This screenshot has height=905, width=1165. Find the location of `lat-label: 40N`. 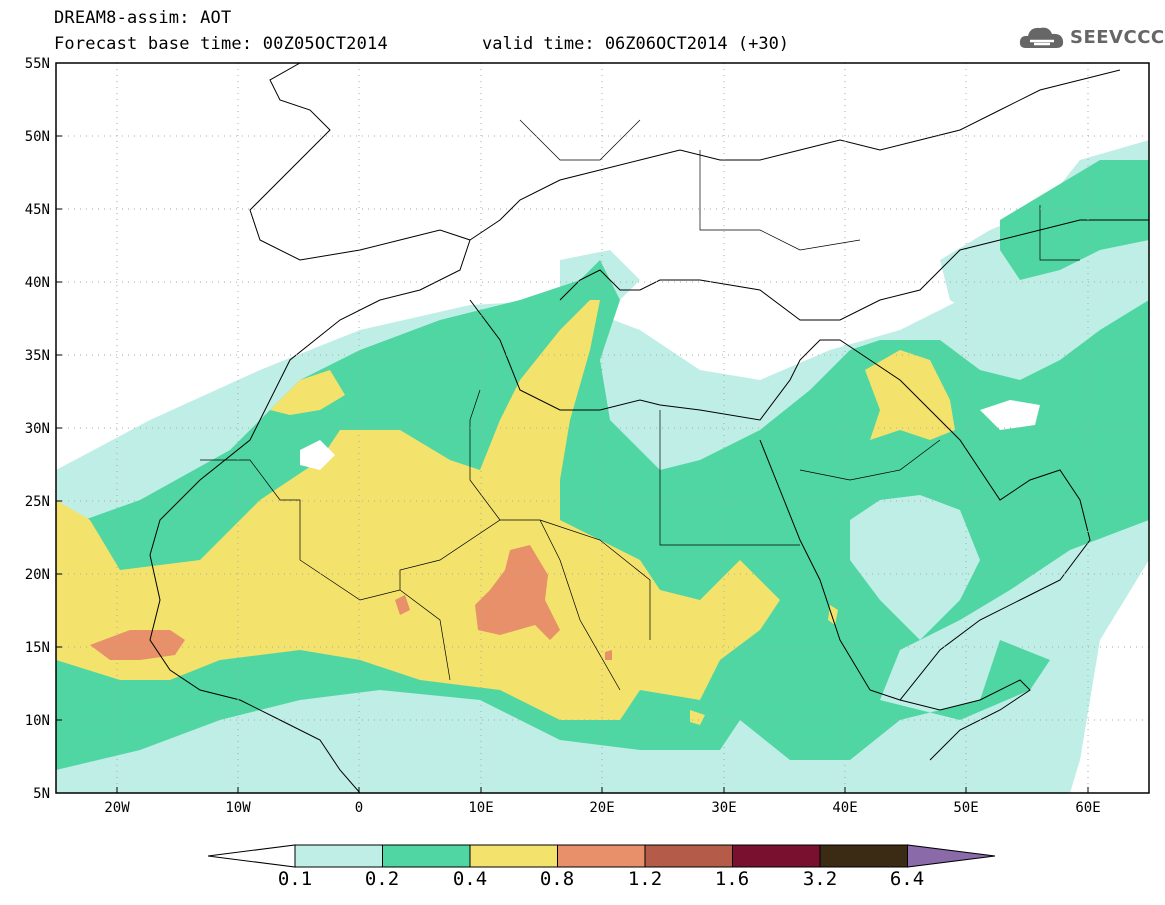

lat-label: 40N is located at coordinates (37, 283).